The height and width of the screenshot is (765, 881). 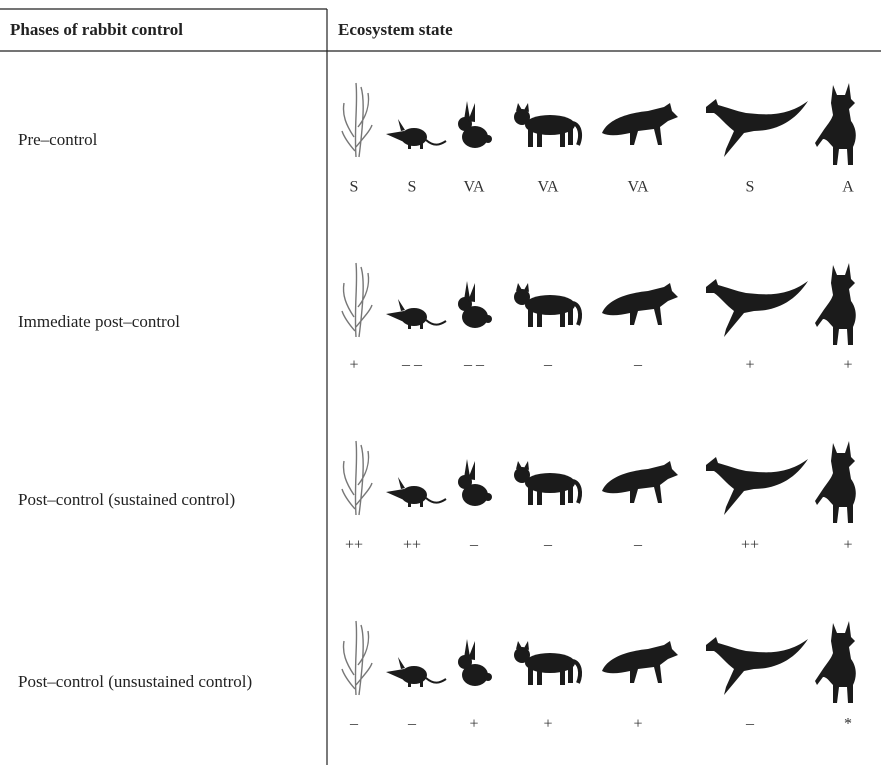 I want to click on state-label: *, so click(x=848, y=724).